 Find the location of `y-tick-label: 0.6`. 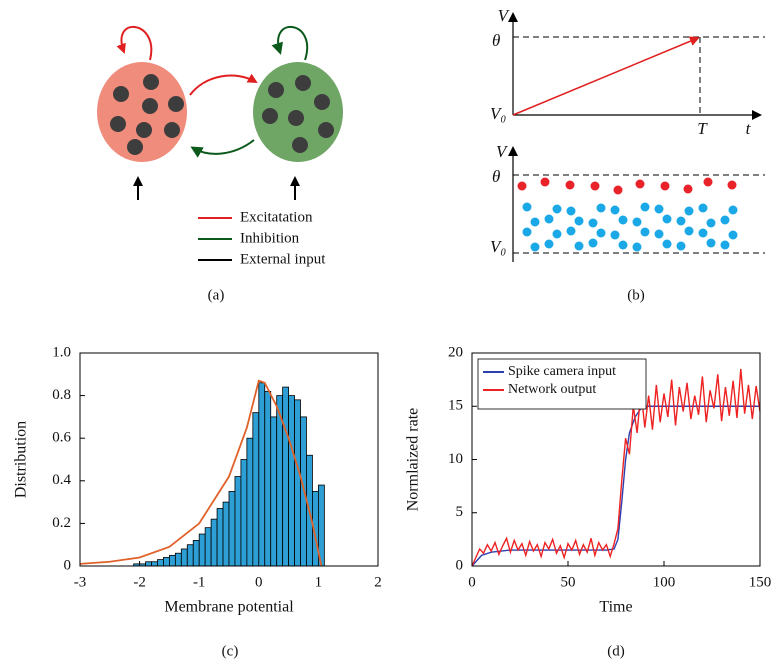

y-tick-label: 0.6 is located at coordinates (61, 438).